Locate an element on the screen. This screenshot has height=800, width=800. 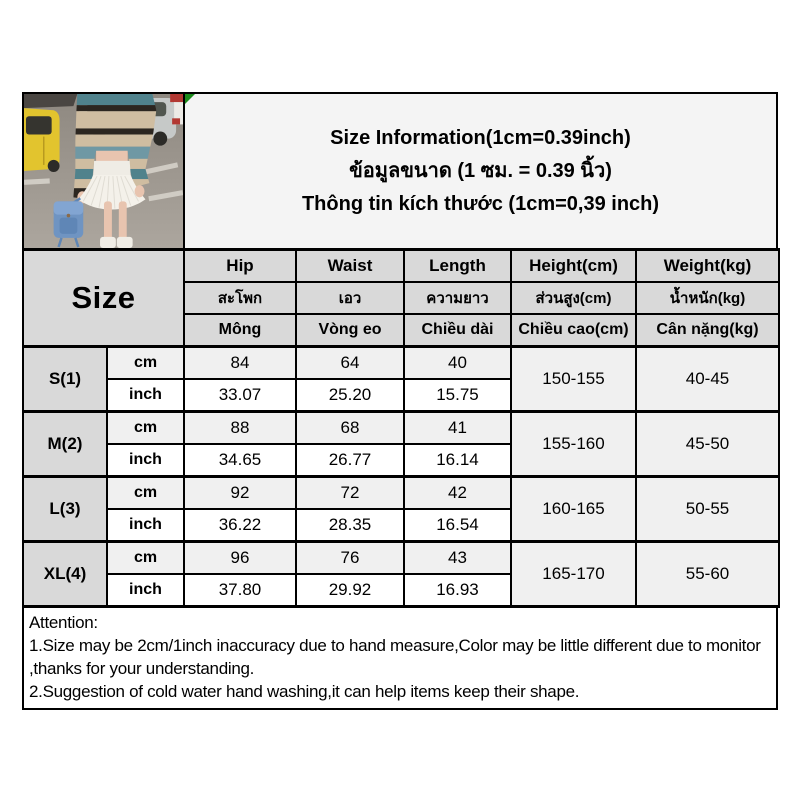
white-car is located at coordinates (178, 113).